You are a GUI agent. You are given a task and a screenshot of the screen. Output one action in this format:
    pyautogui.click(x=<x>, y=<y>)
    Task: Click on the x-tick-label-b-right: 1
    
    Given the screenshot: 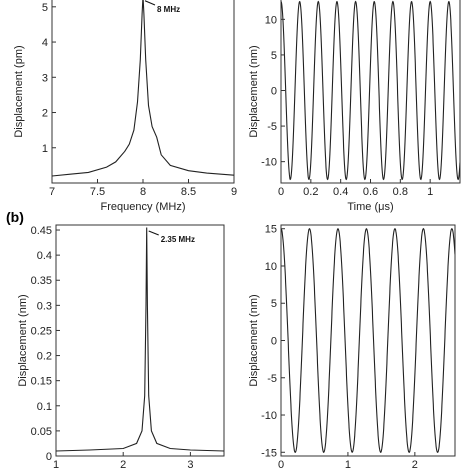 What is the action you would take?
    pyautogui.click(x=348, y=465)
    